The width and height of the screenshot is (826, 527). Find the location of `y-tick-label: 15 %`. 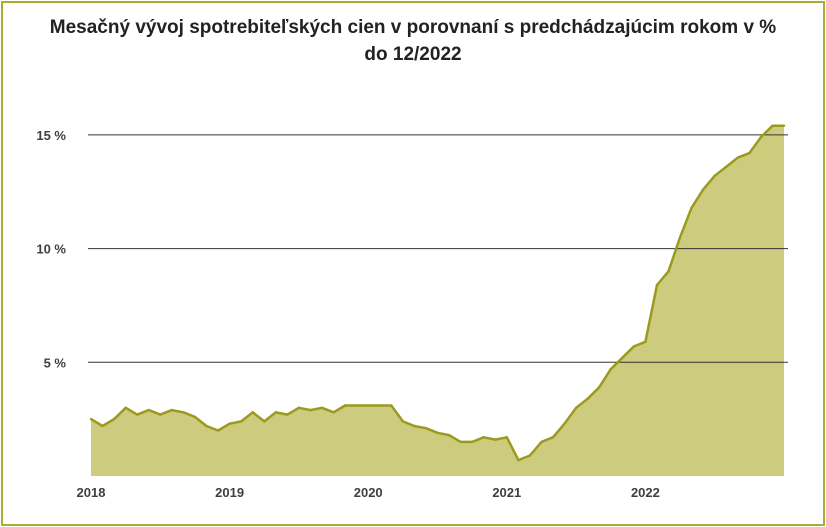

y-tick-label: 15 % is located at coordinates (51, 135).